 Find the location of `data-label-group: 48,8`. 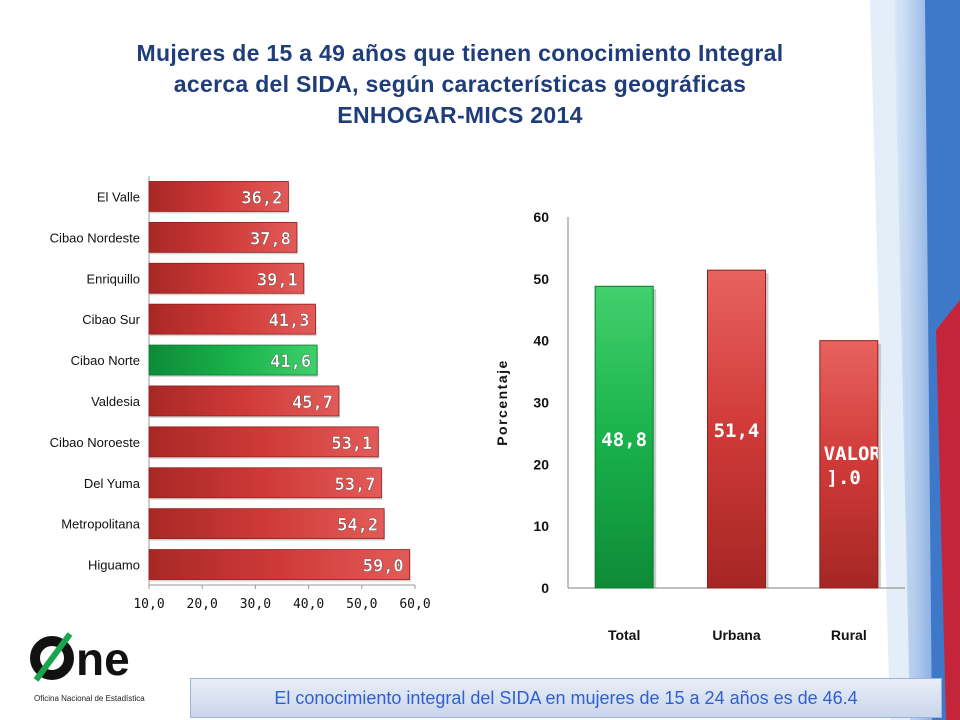

data-label-group: 48,8 is located at coordinates (624, 440).